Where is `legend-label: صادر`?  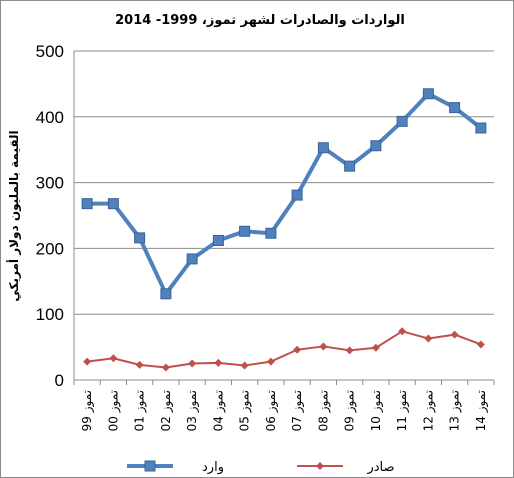
legend-label: صادر is located at coordinates (380, 467).